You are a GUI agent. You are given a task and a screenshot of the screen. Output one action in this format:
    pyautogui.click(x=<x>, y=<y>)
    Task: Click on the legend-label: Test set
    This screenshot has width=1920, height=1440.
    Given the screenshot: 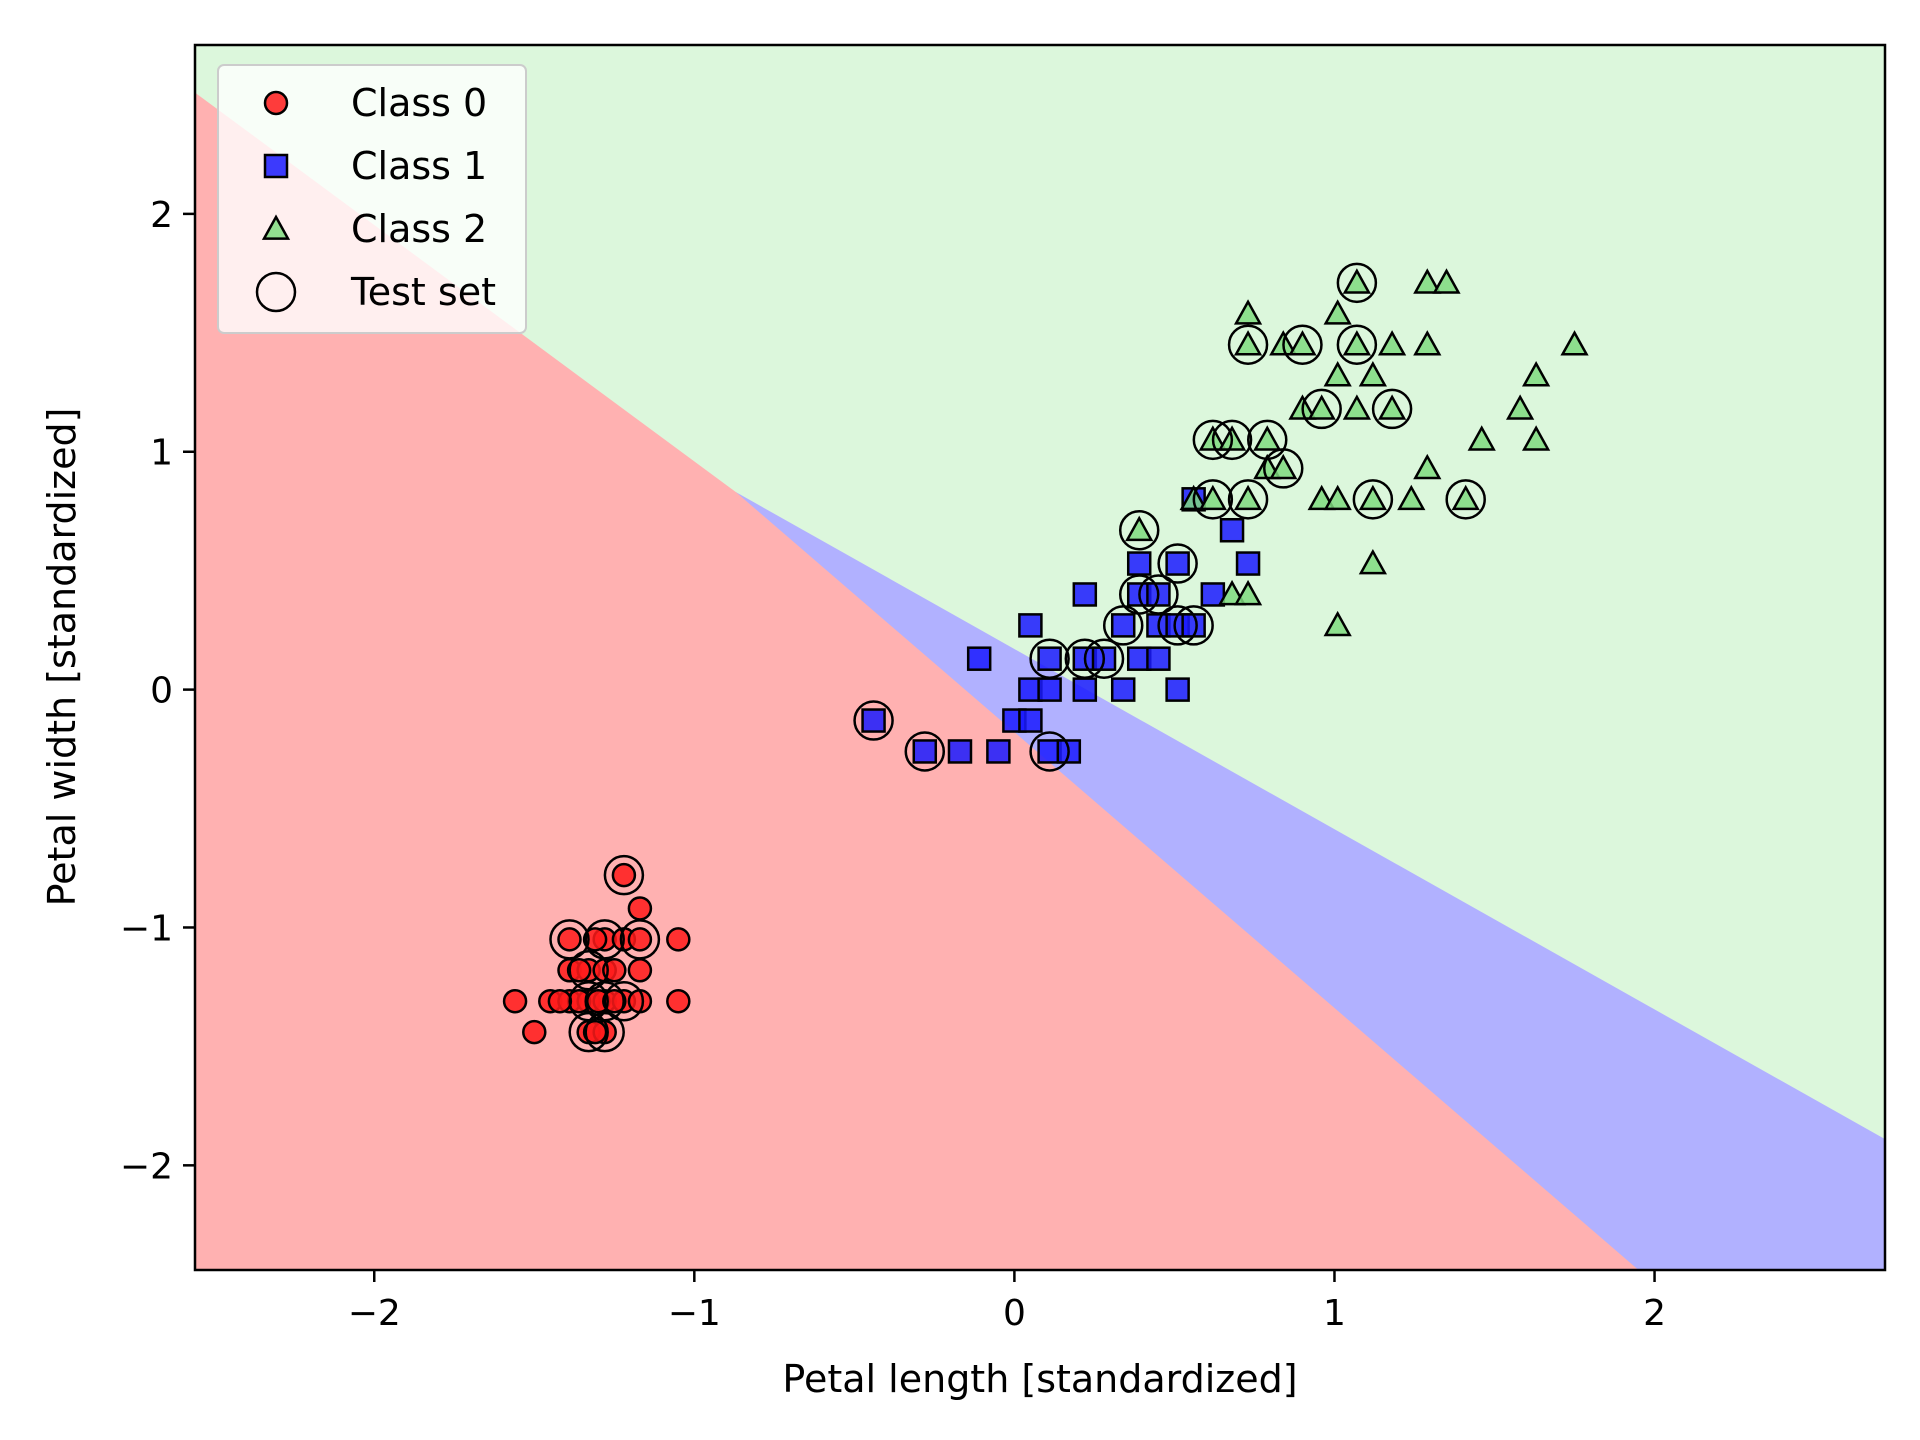 What is the action you would take?
    pyautogui.click(x=423, y=292)
    